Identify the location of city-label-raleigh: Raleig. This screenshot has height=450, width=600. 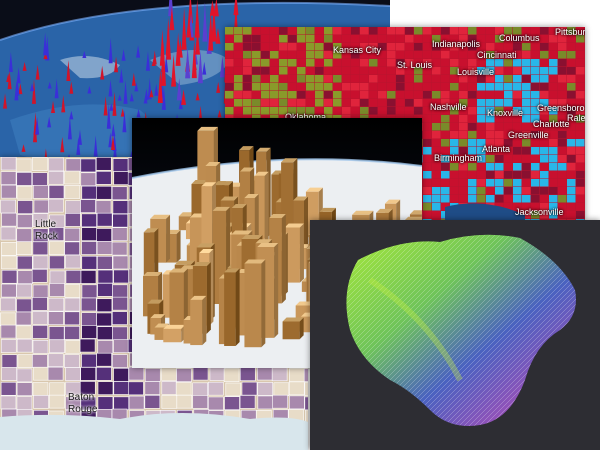
(576, 118).